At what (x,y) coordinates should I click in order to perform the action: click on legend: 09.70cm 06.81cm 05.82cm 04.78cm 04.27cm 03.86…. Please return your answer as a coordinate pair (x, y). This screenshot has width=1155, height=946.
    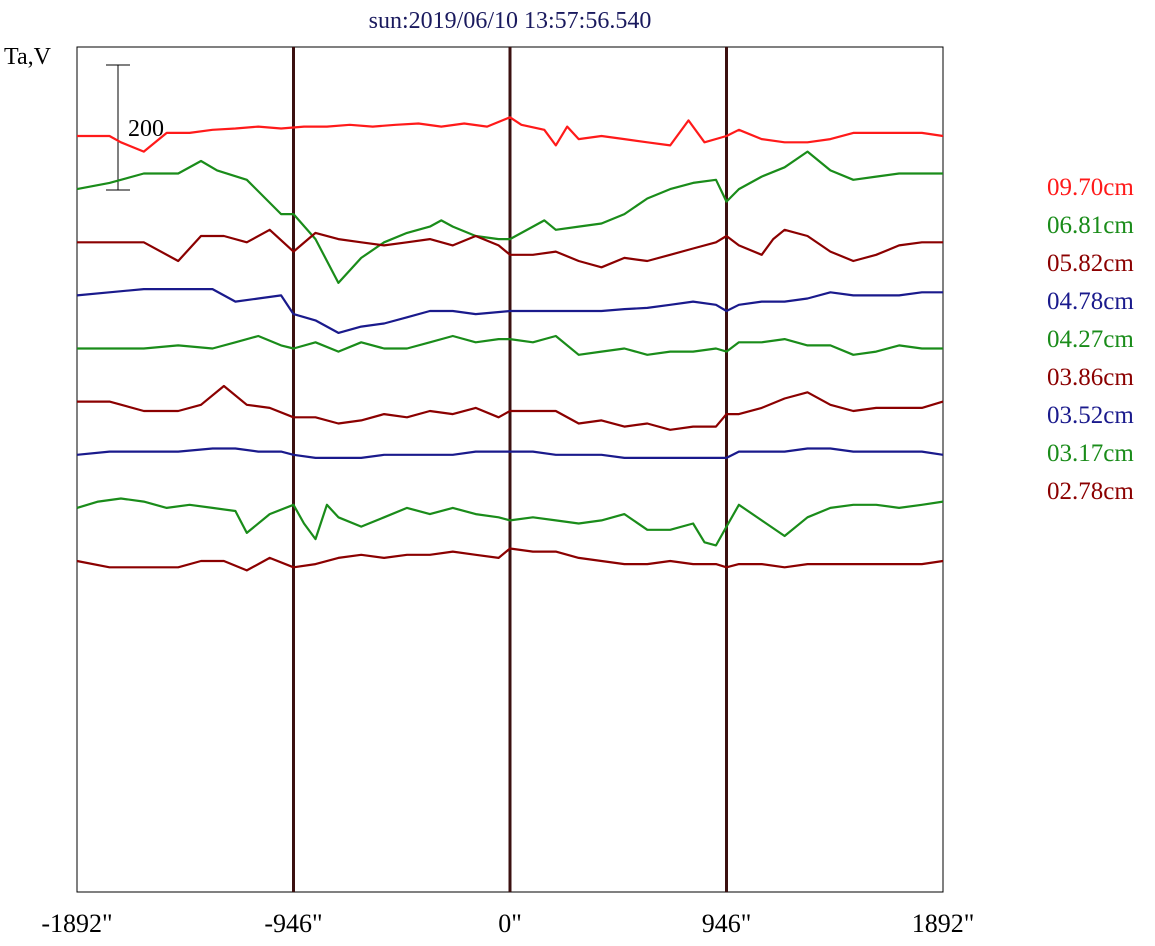
    Looking at the image, I should click on (1090, 339).